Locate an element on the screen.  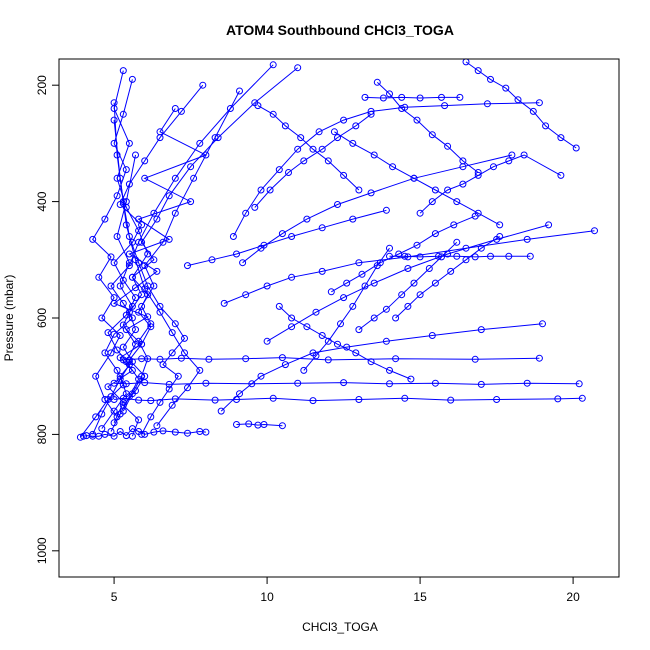
y-tick-label: 200 is located at coordinates (42, 85).